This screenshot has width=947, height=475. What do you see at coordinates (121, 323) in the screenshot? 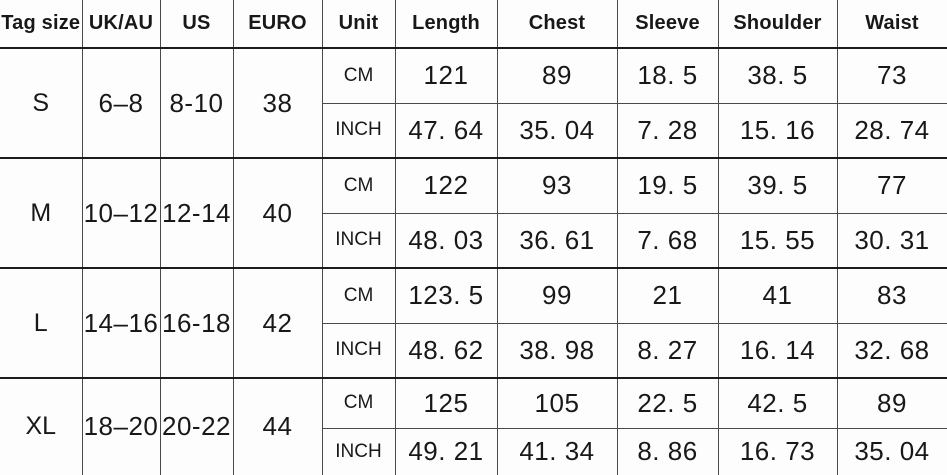
I see `ukau-cell: 14–16` at bounding box center [121, 323].